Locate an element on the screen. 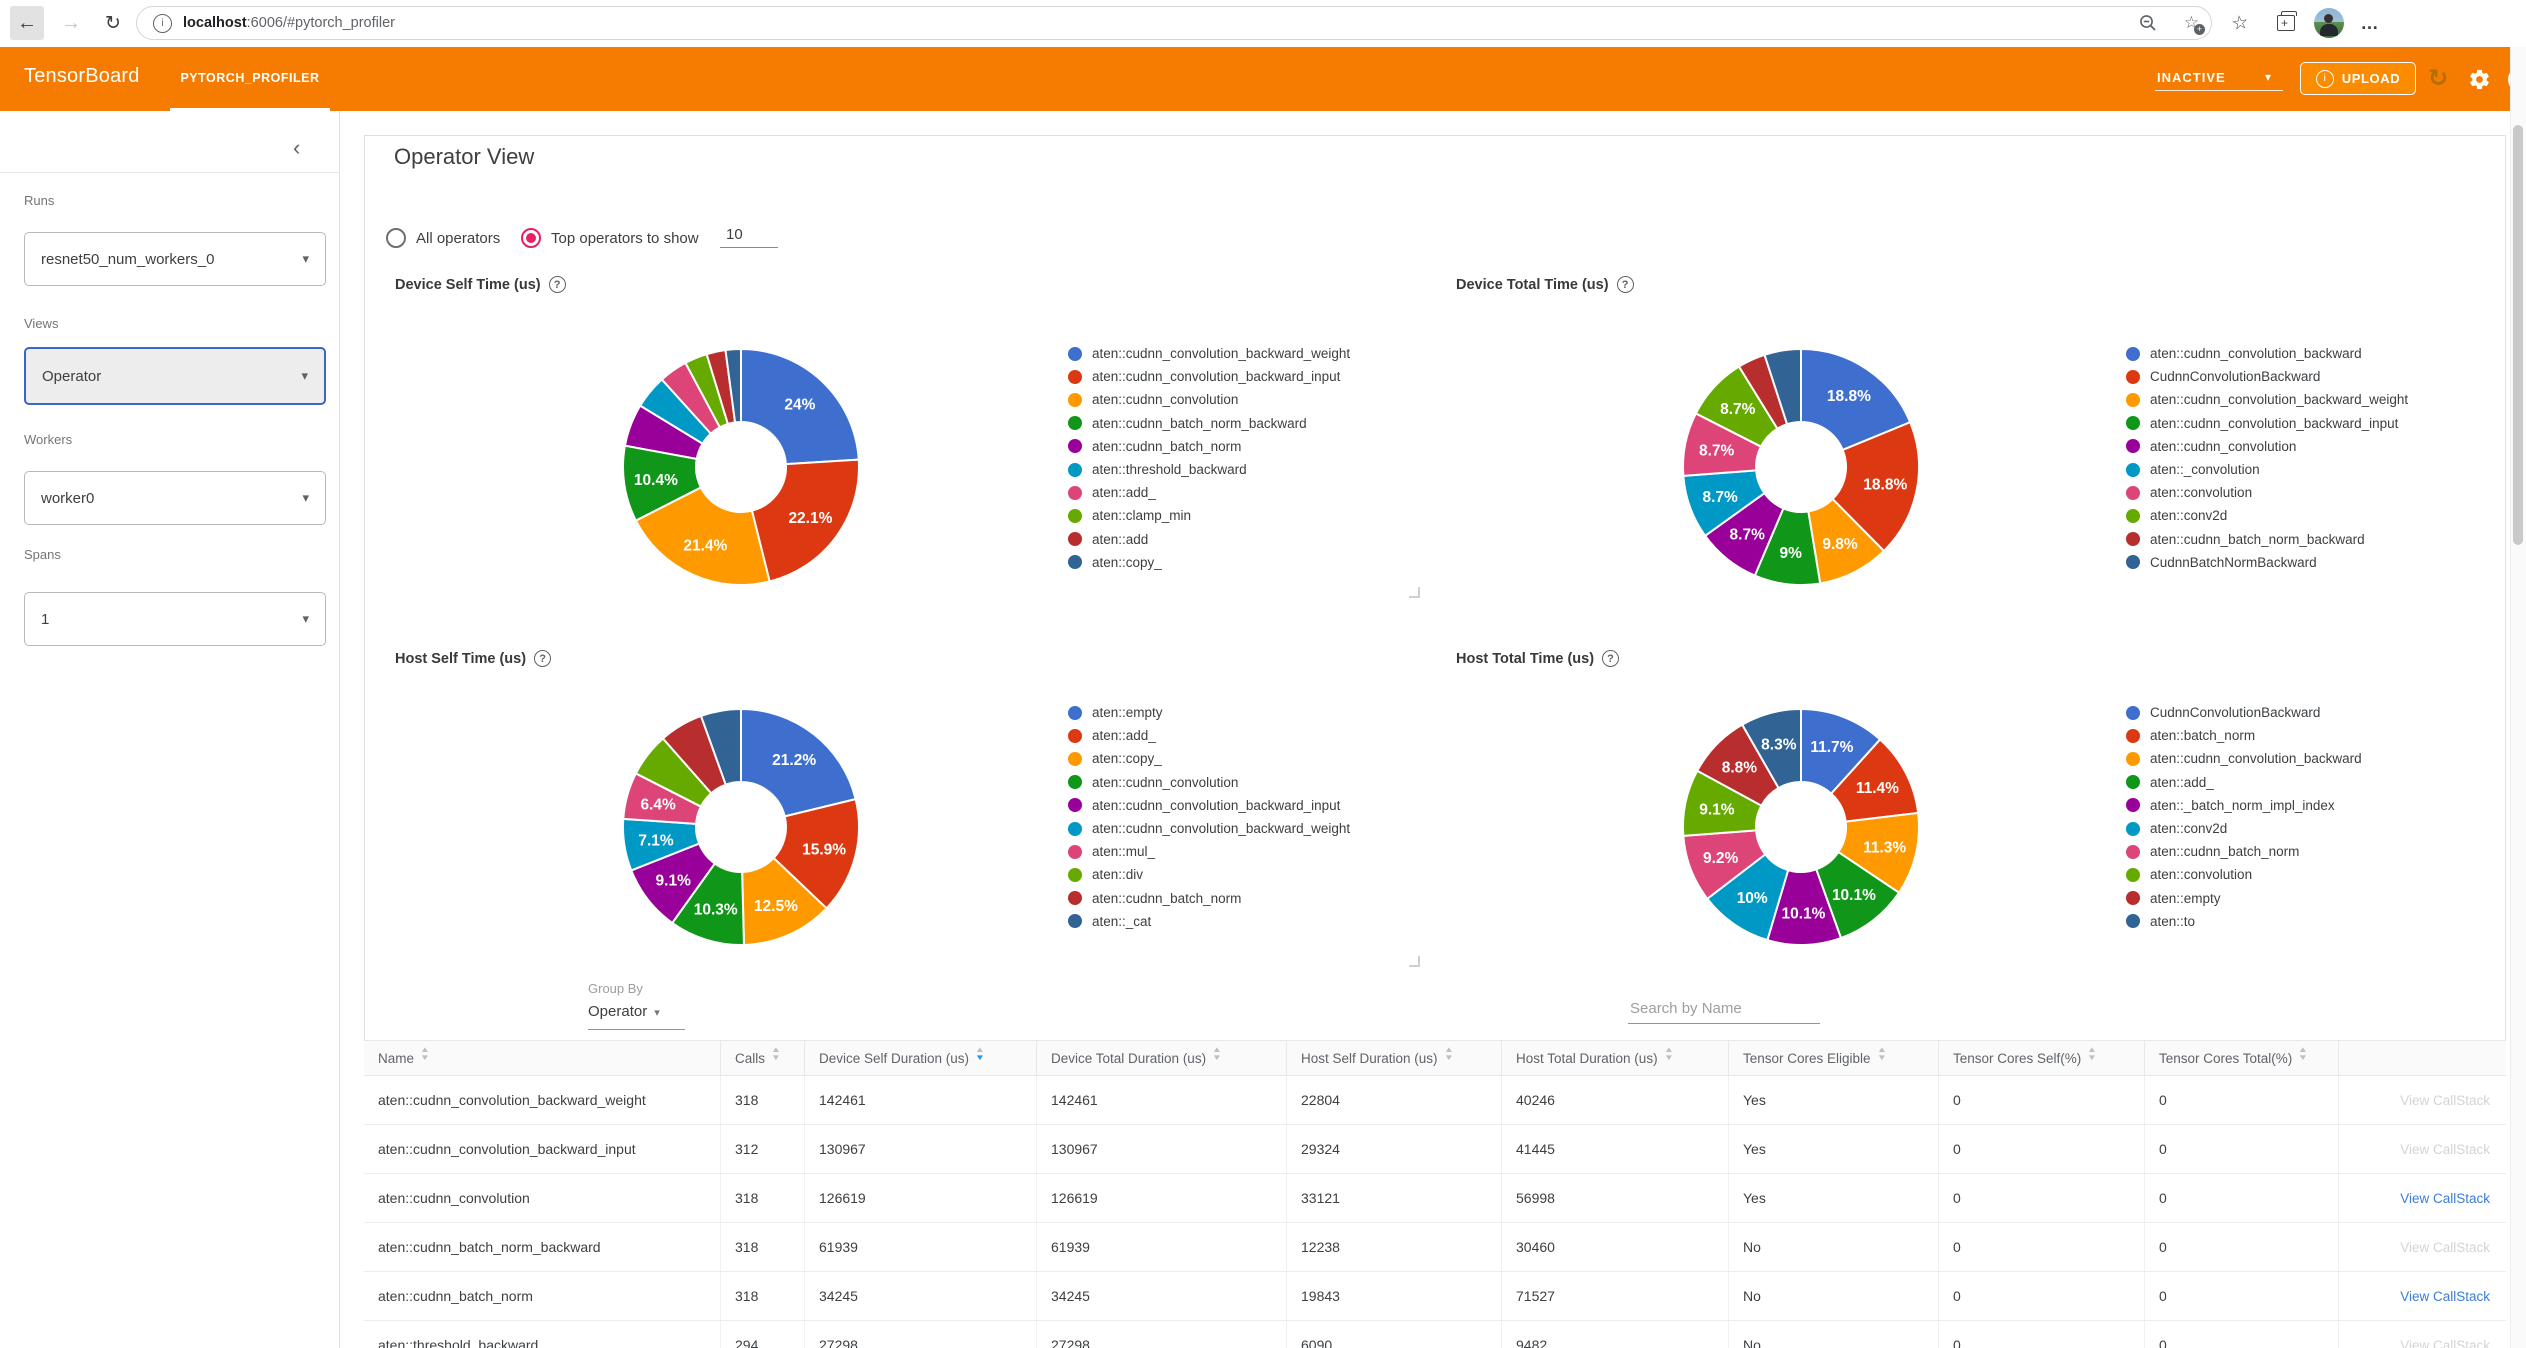  legend-item: aten::cudnn_convolution_backward is located at coordinates (2326, 353).